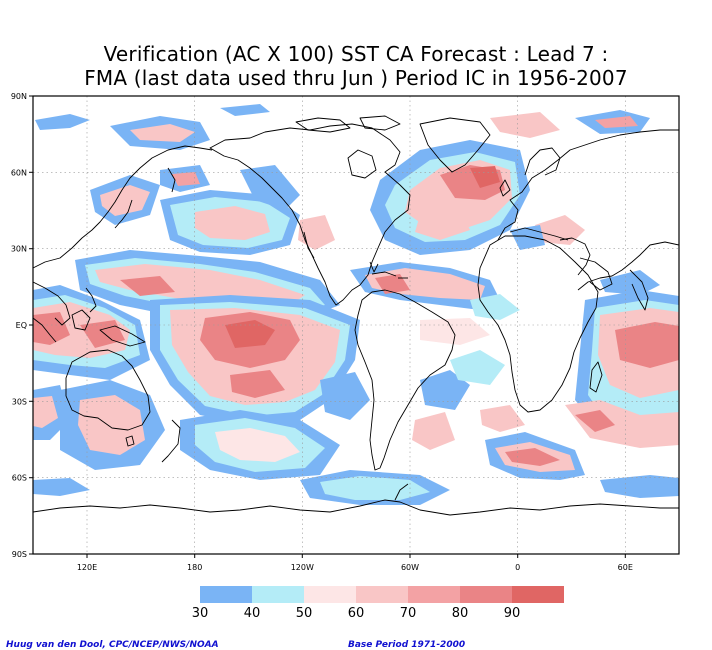 The width and height of the screenshot is (712, 650). Describe the element at coordinates (410, 567) in the screenshot. I see `lon-label-60w: 60W` at that location.